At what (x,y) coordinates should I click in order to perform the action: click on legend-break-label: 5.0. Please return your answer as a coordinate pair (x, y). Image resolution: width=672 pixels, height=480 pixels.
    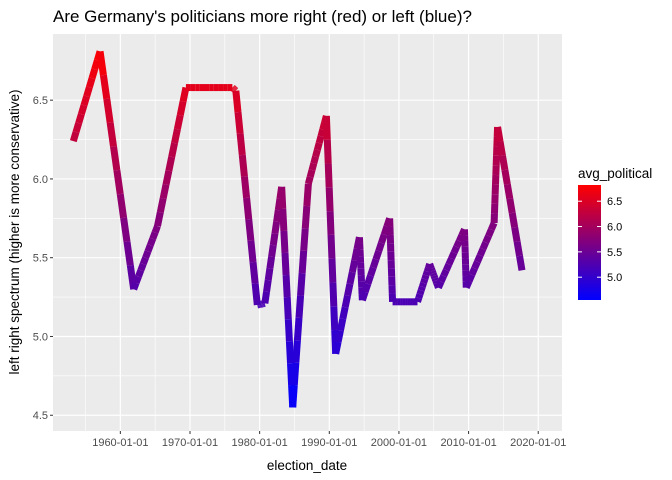
    Looking at the image, I should click on (614, 278).